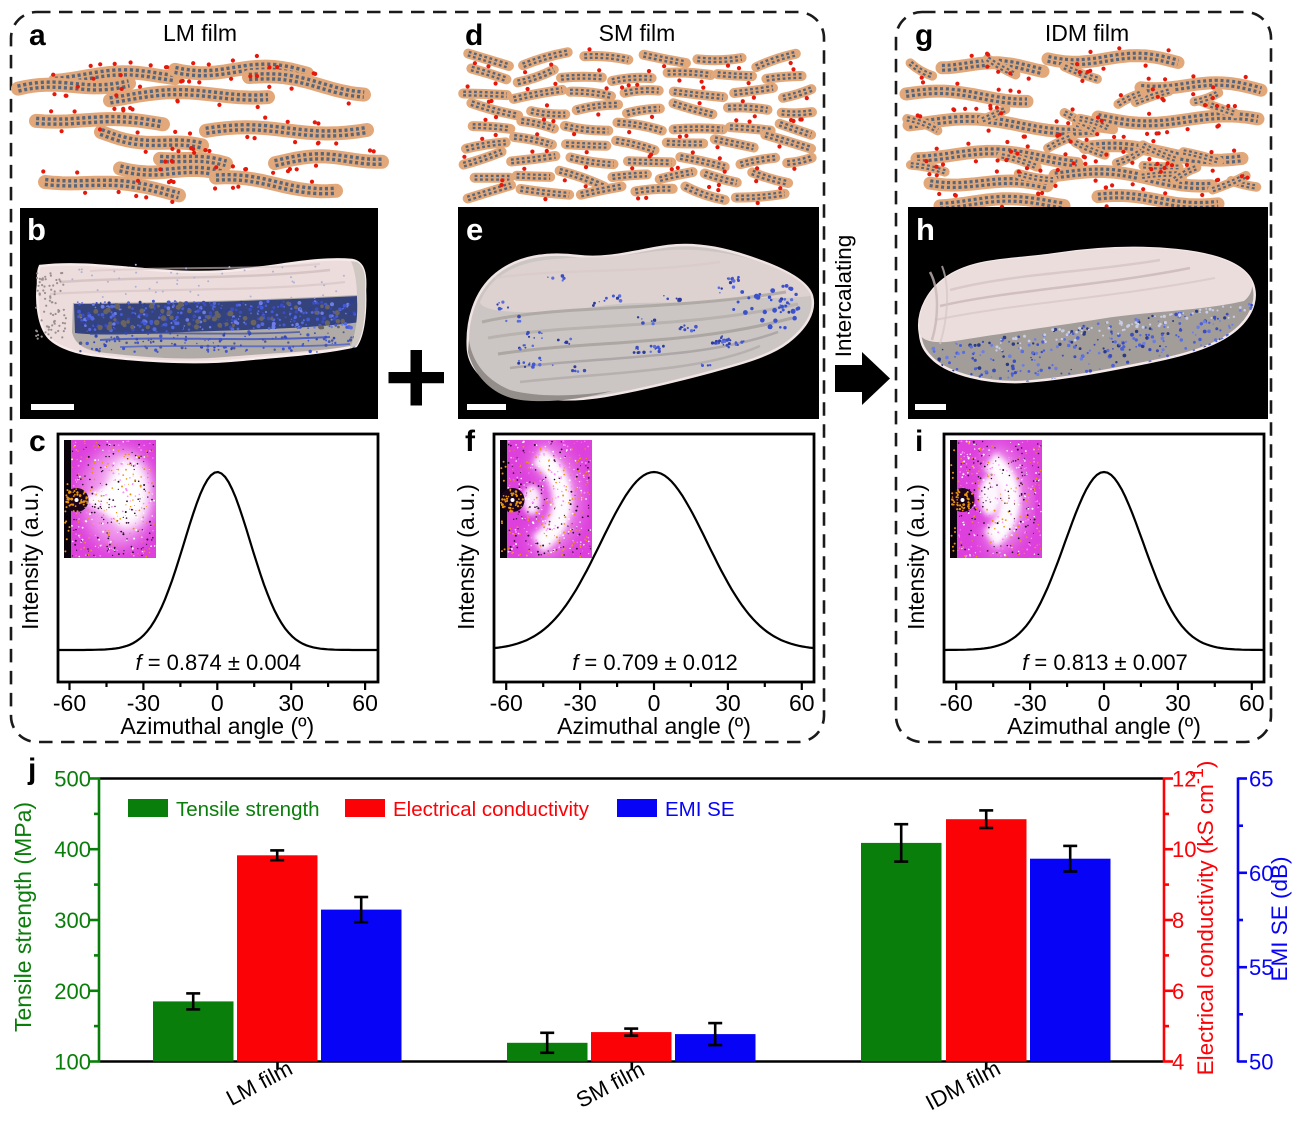 The height and width of the screenshot is (1142, 1300). I want to click on svg-text: 50, so click(1261, 1062).